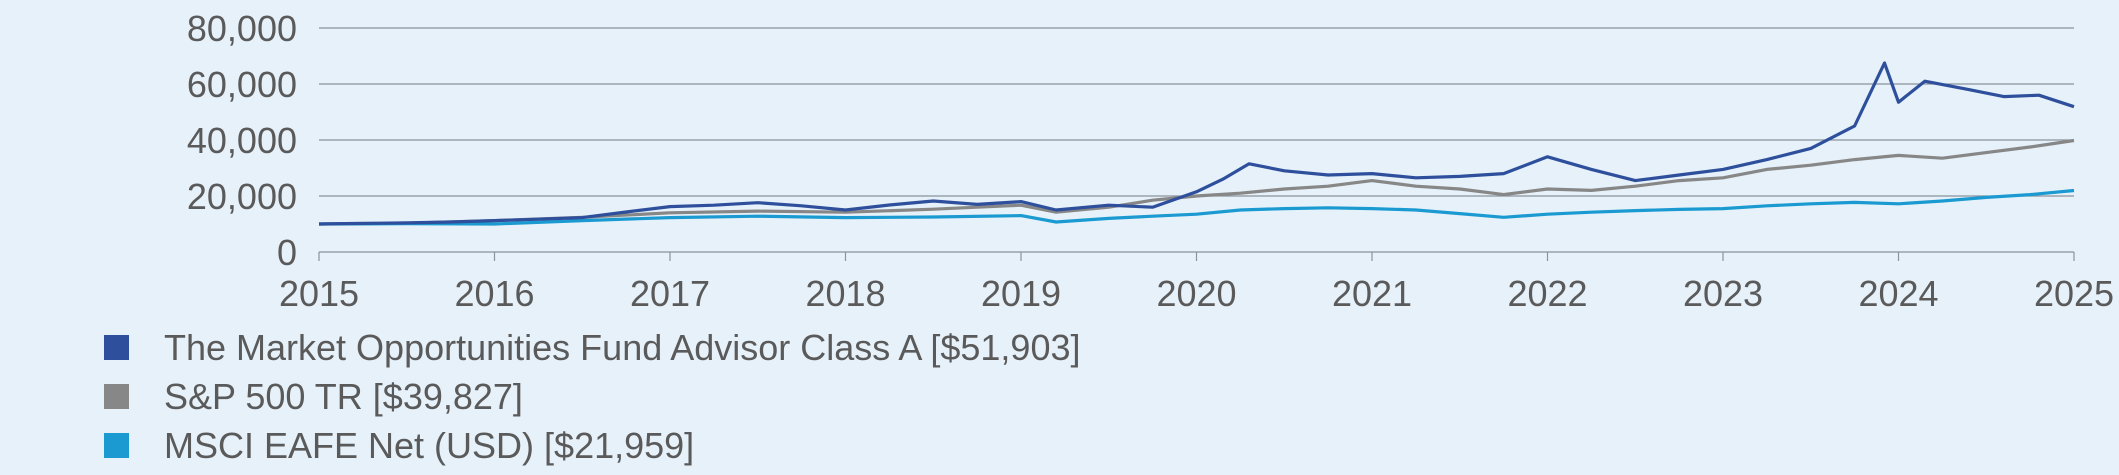 This screenshot has width=2119, height=475. What do you see at coordinates (1196, 293) in the screenshot?
I see `x-tick-label: 2020` at bounding box center [1196, 293].